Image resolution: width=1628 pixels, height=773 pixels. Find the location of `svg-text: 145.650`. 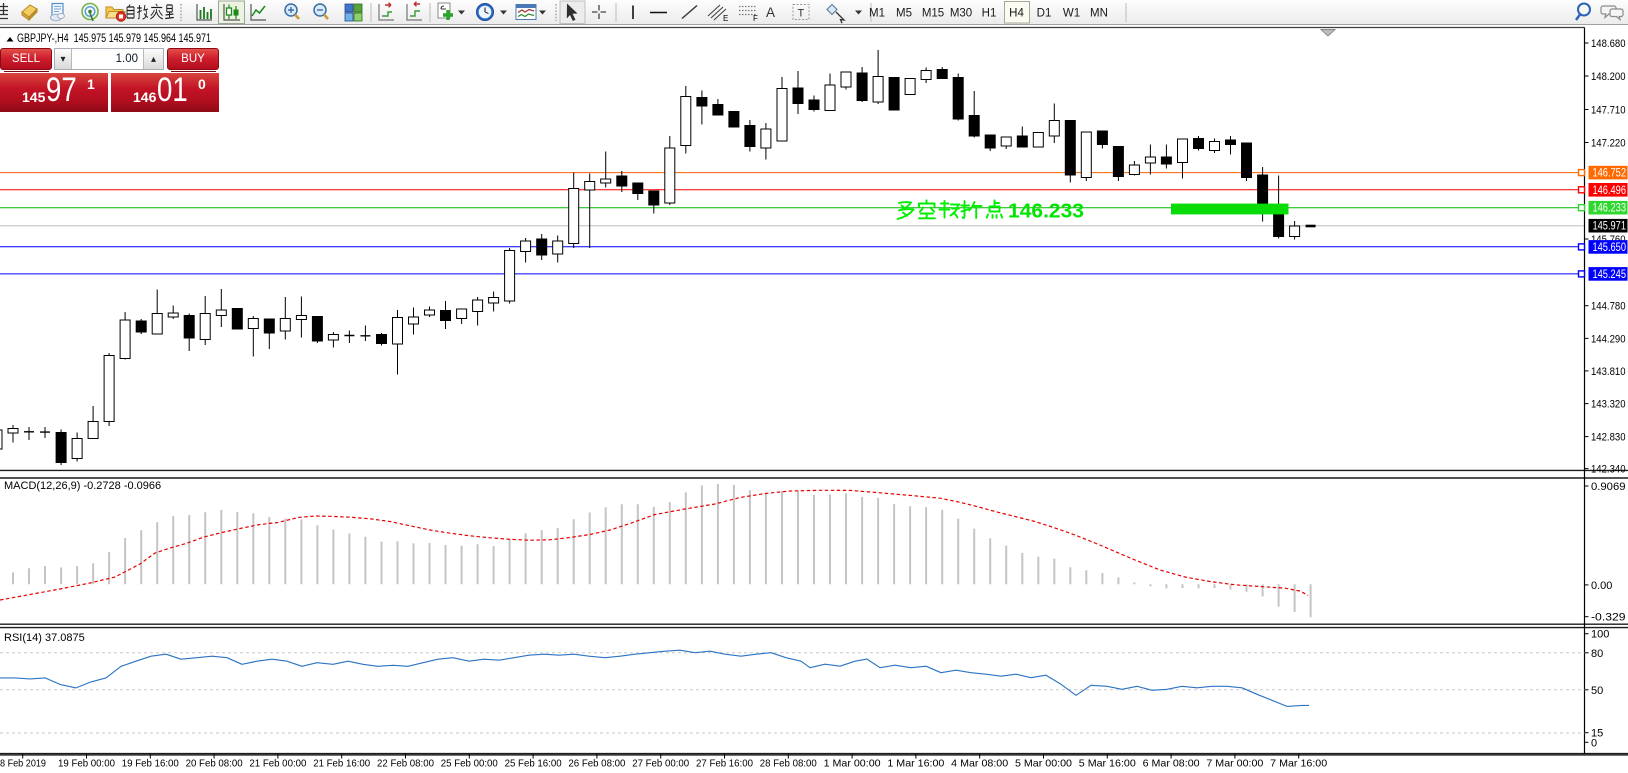

svg-text: 145.650 is located at coordinates (1610, 248).